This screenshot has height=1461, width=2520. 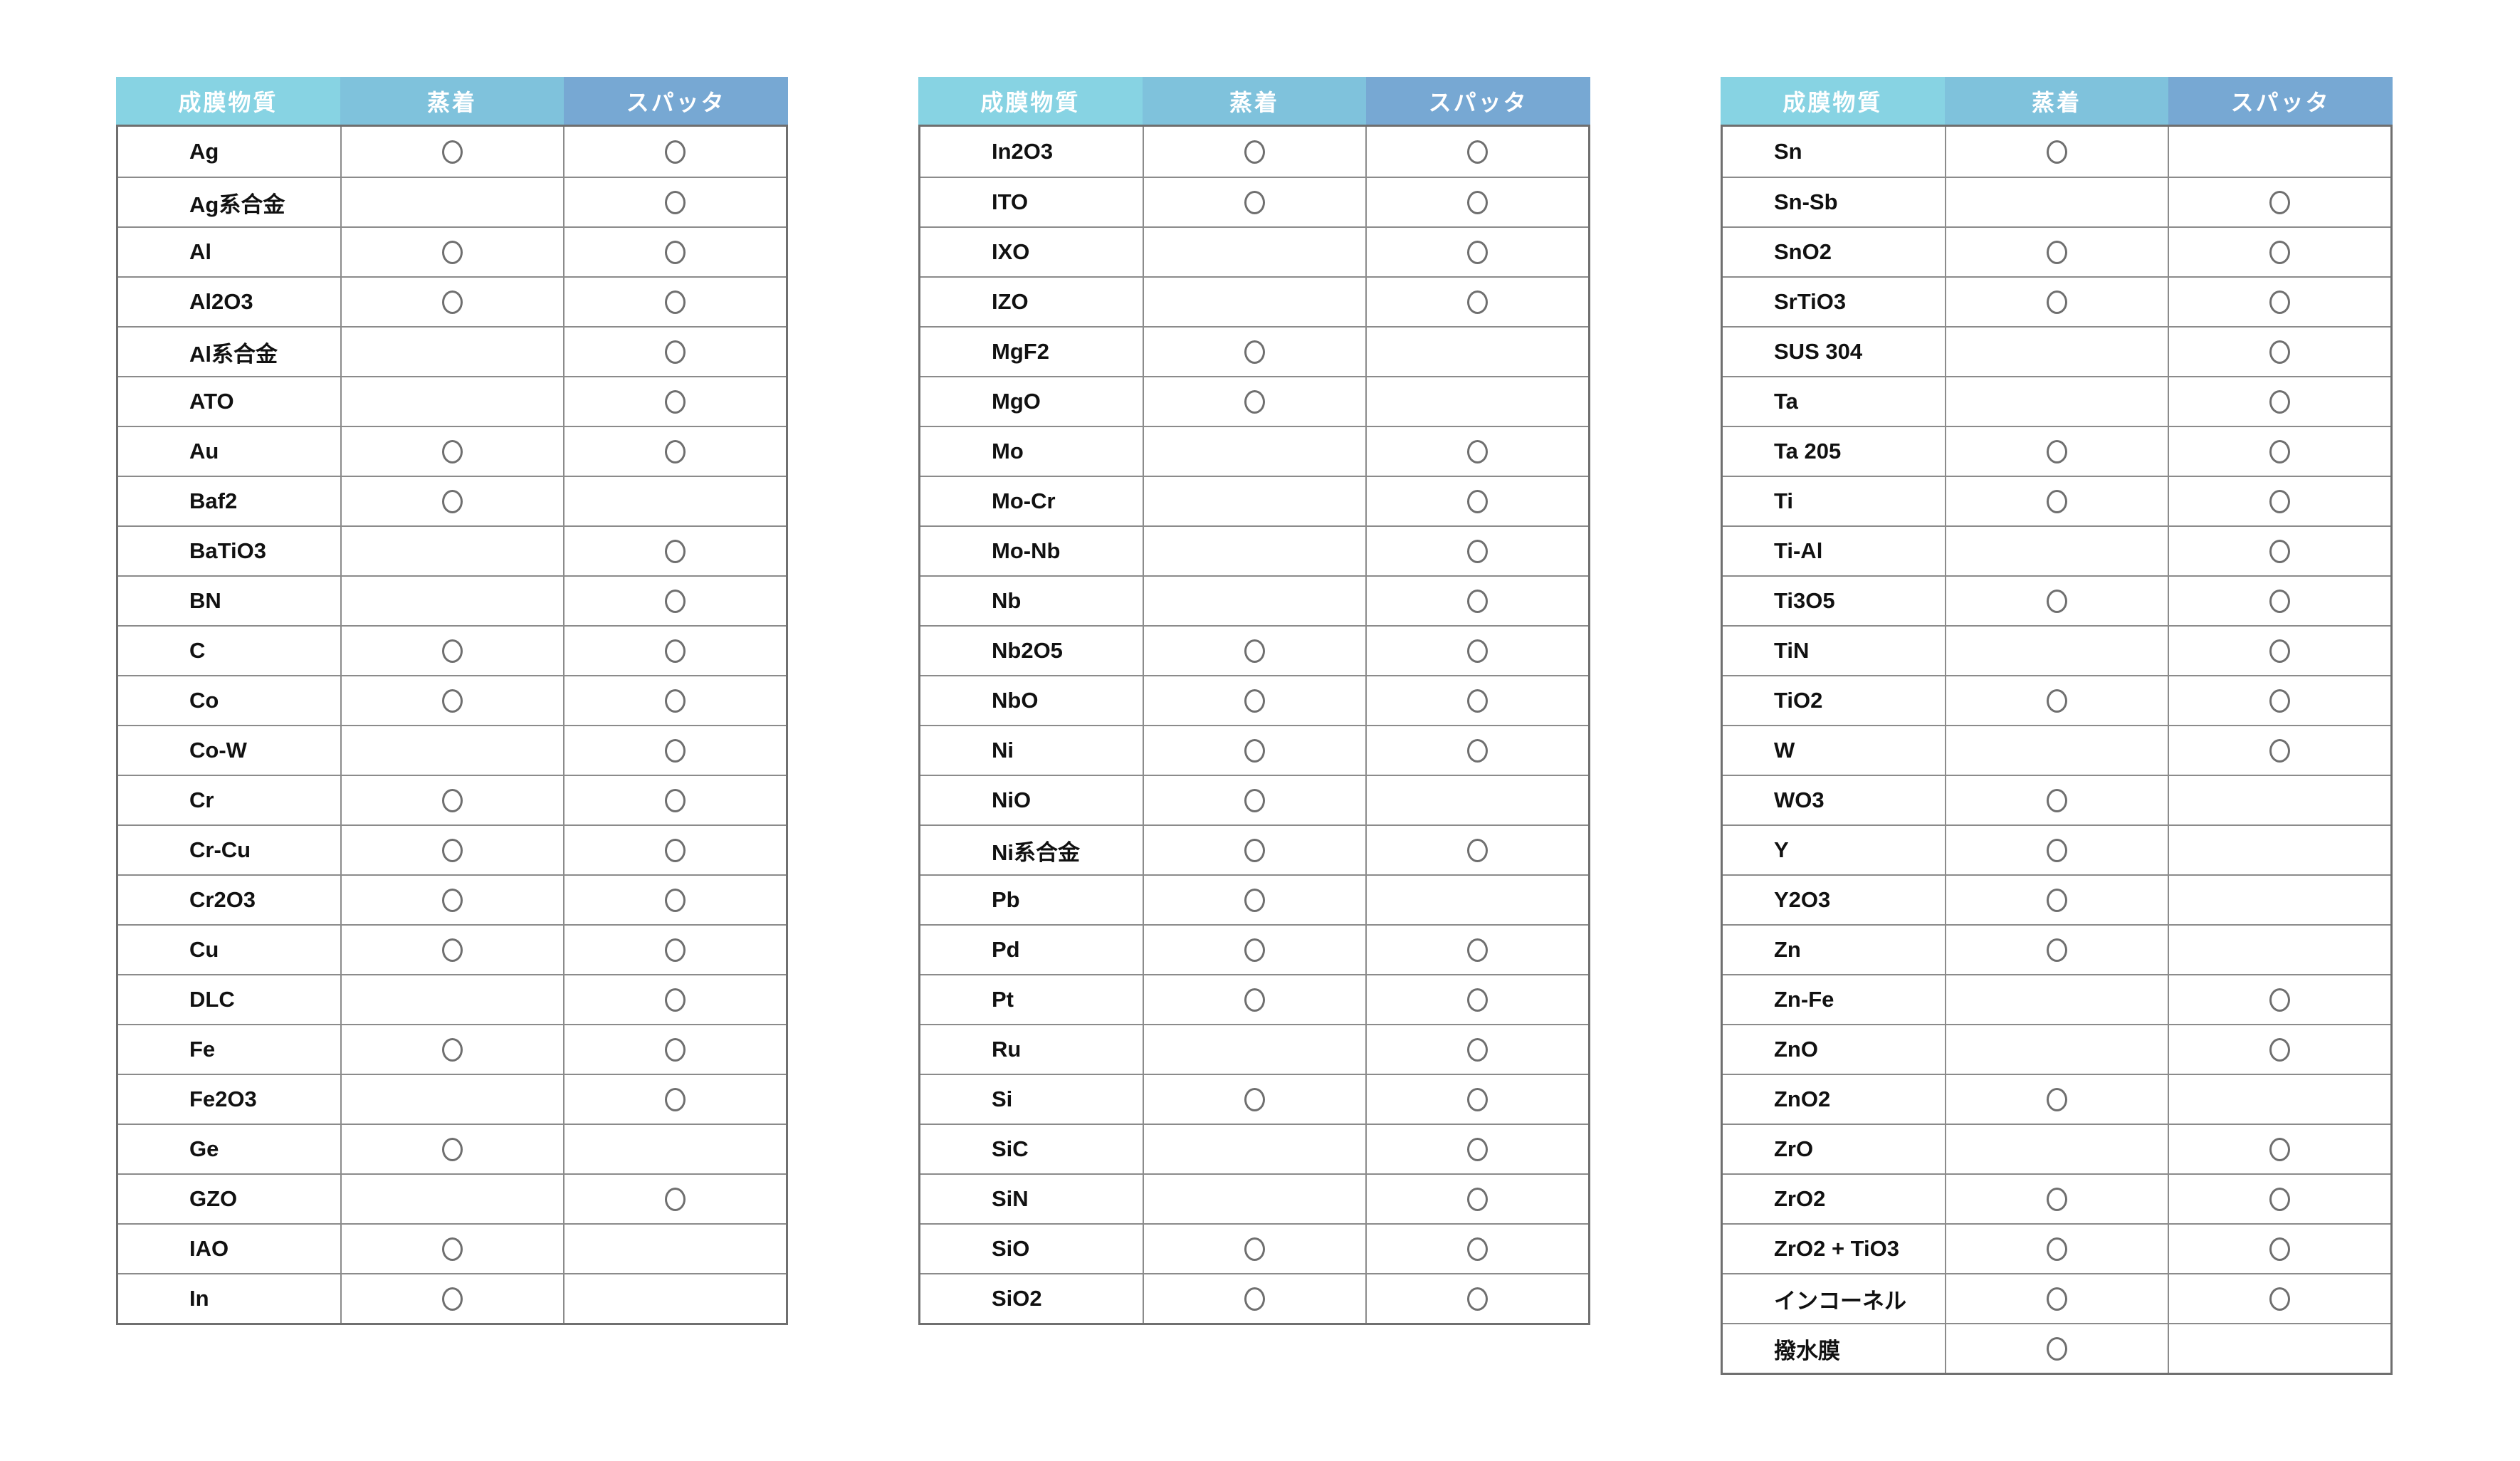 I want to click on material-name: Ge, so click(x=230, y=1149).